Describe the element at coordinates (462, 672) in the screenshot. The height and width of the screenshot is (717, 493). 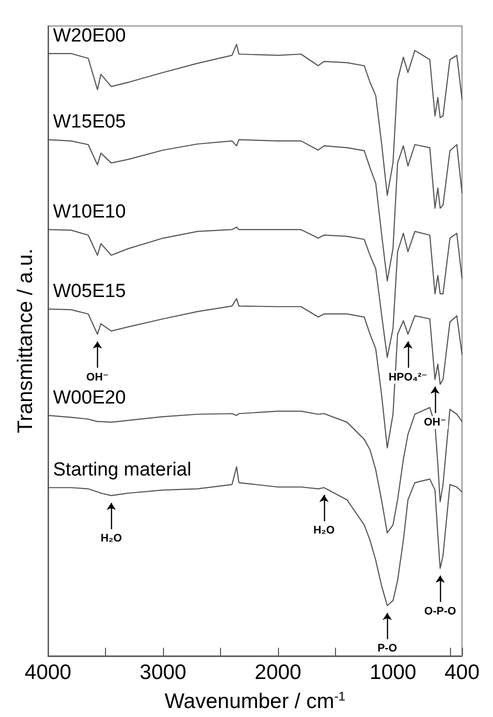
I see `x-tick-label: 400` at that location.